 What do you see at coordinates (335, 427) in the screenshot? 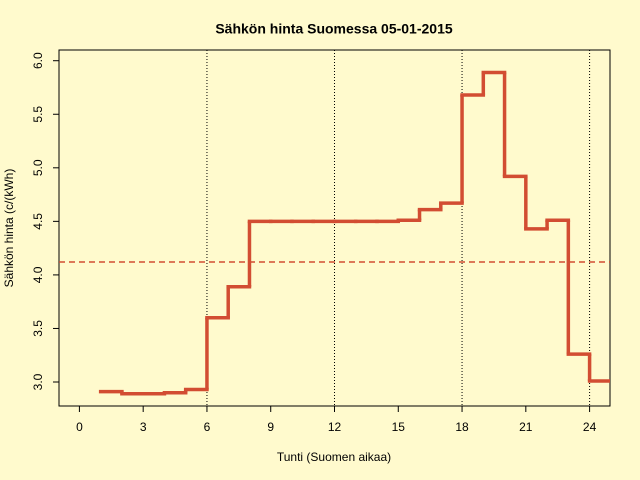
I see `x-tick-label: 12` at bounding box center [335, 427].